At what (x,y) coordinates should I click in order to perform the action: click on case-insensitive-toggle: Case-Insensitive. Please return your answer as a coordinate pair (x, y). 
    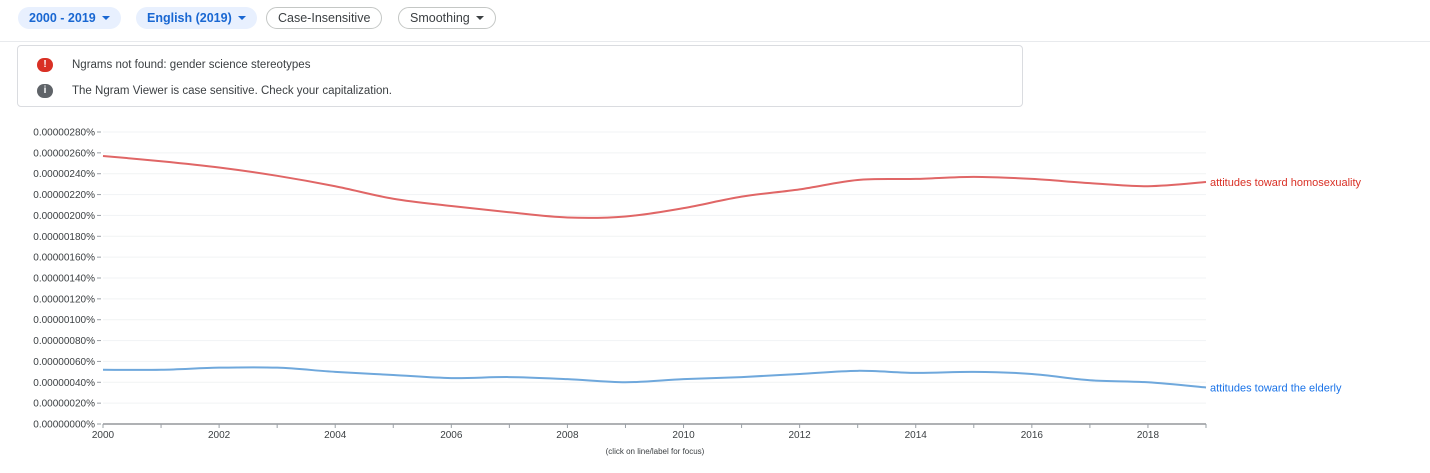
    Looking at the image, I should click on (324, 18).